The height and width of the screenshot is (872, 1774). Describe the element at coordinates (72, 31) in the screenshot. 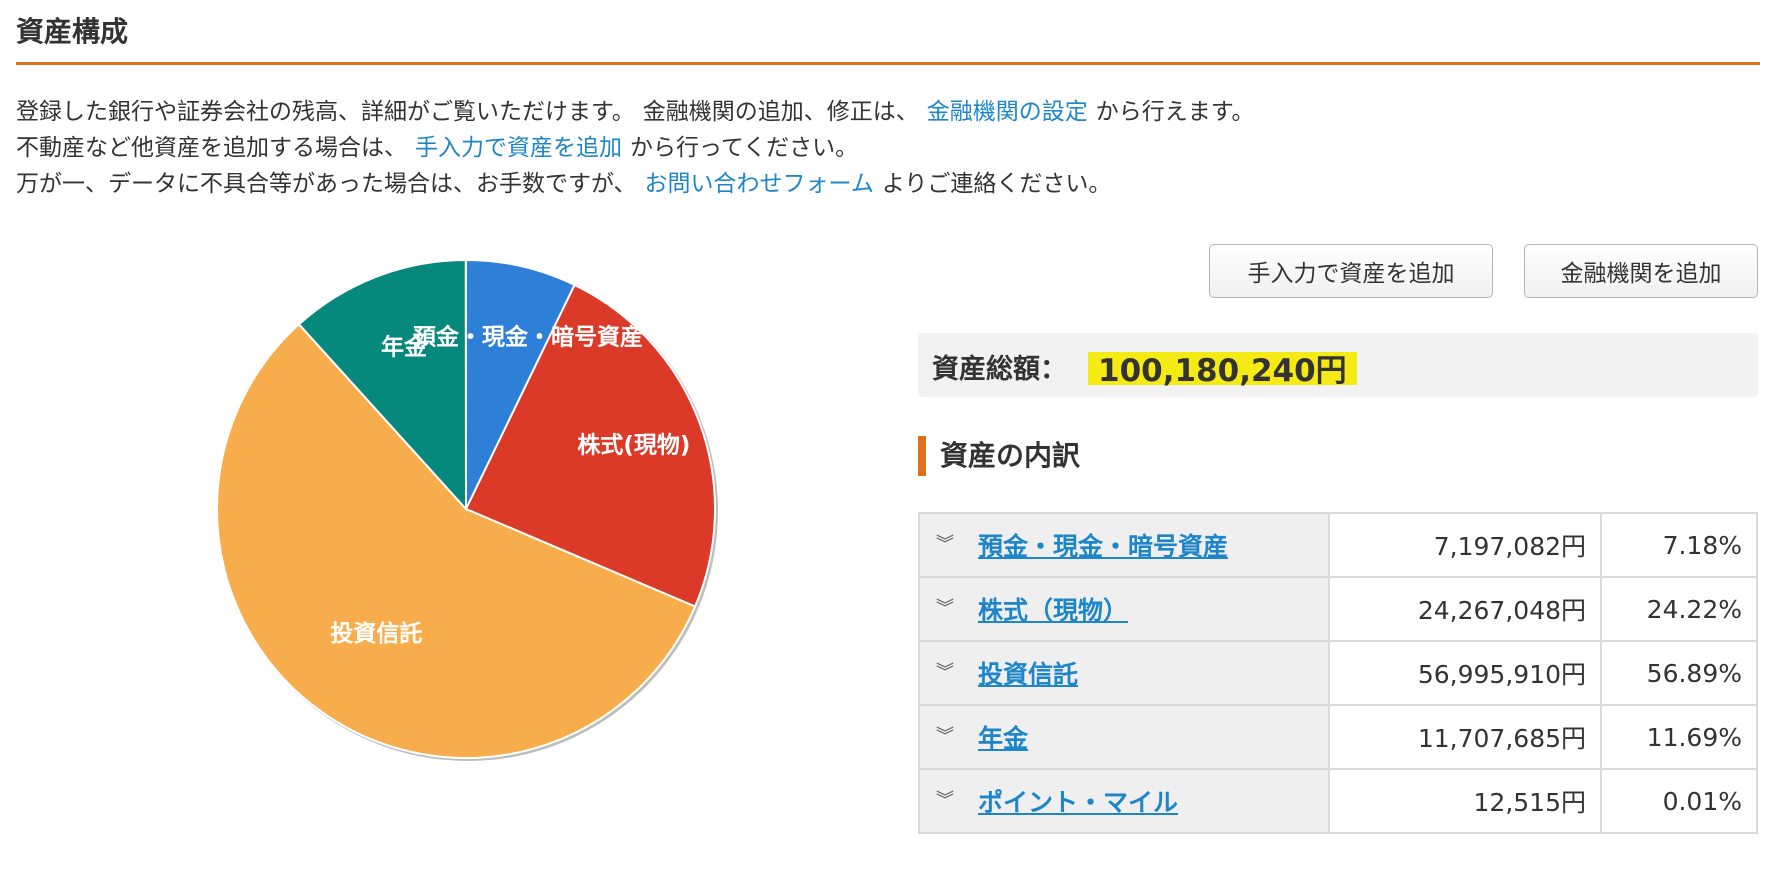

I see `page-title: 資産構成` at that location.